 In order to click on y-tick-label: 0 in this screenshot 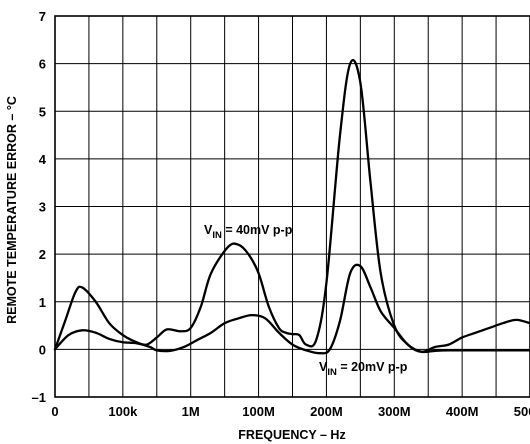, I will do `click(42, 349)`.